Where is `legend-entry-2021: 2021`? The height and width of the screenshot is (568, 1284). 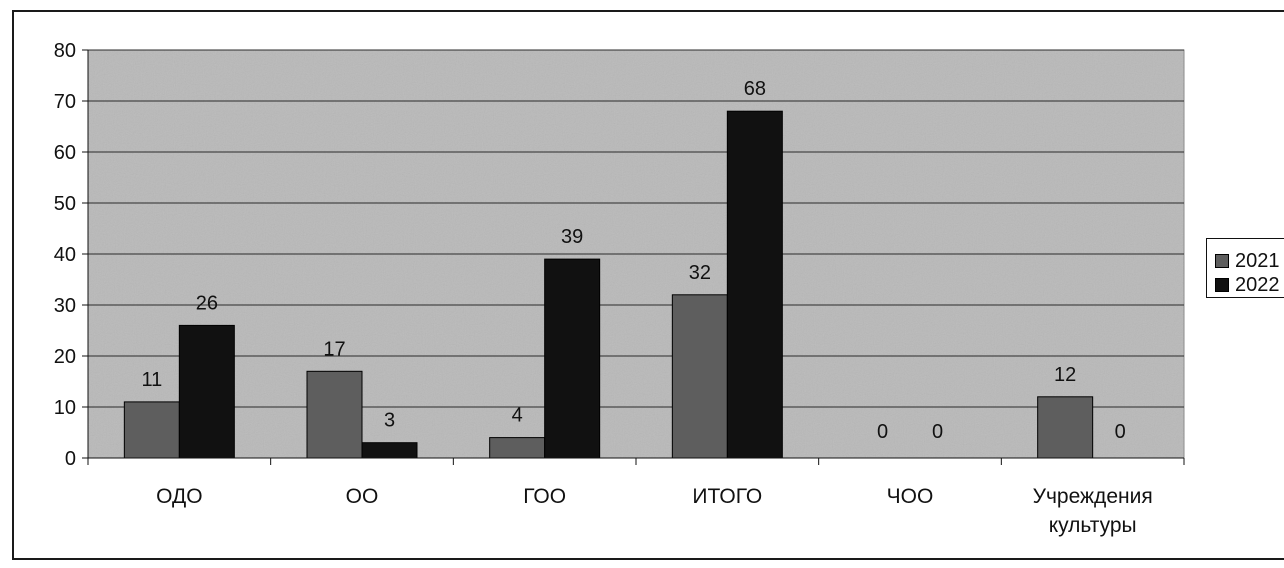 legend-entry-2021: 2021 is located at coordinates (1249, 261).